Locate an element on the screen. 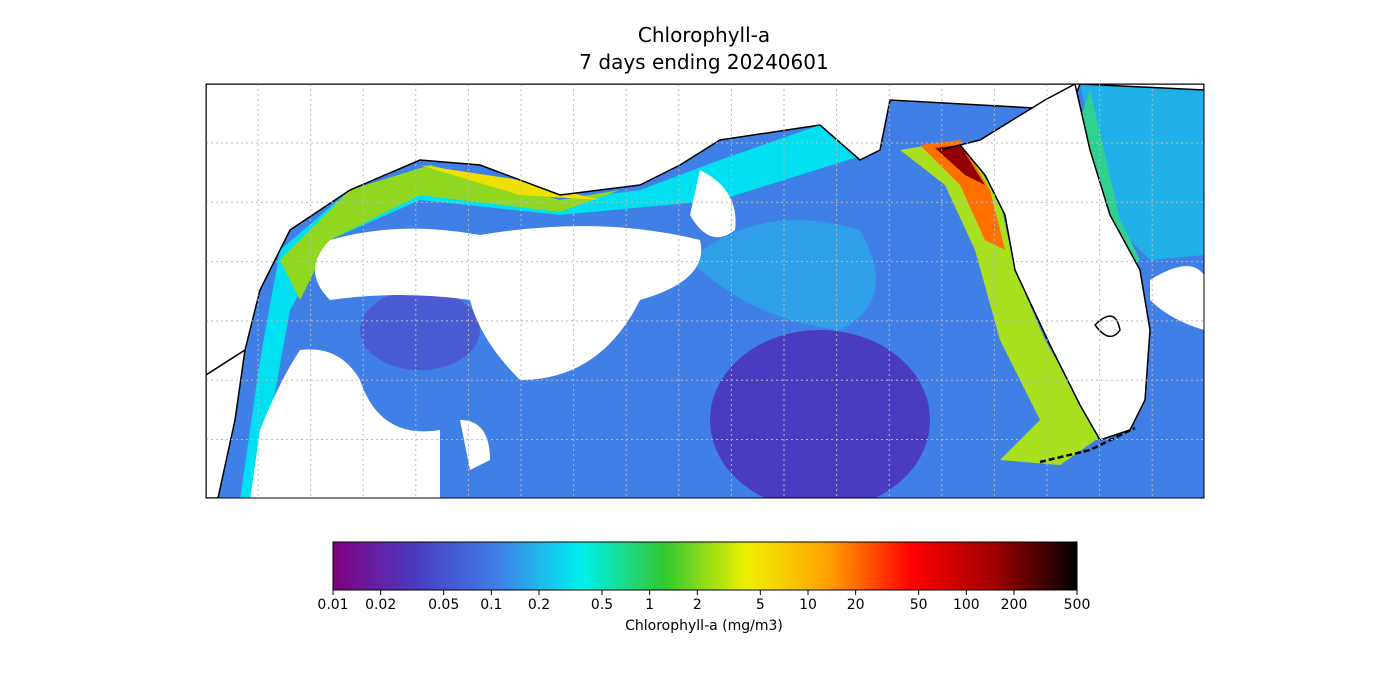  title: Chlorophyll-a is located at coordinates (704, 35).